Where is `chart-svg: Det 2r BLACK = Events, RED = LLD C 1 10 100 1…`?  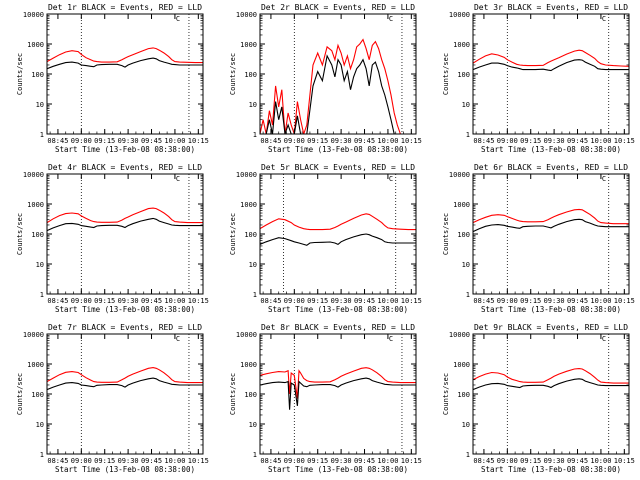
chart-svg: Det 2r BLACK = Events, RED = LLD C 1 10 100 1… is located at coordinates (325, 78).